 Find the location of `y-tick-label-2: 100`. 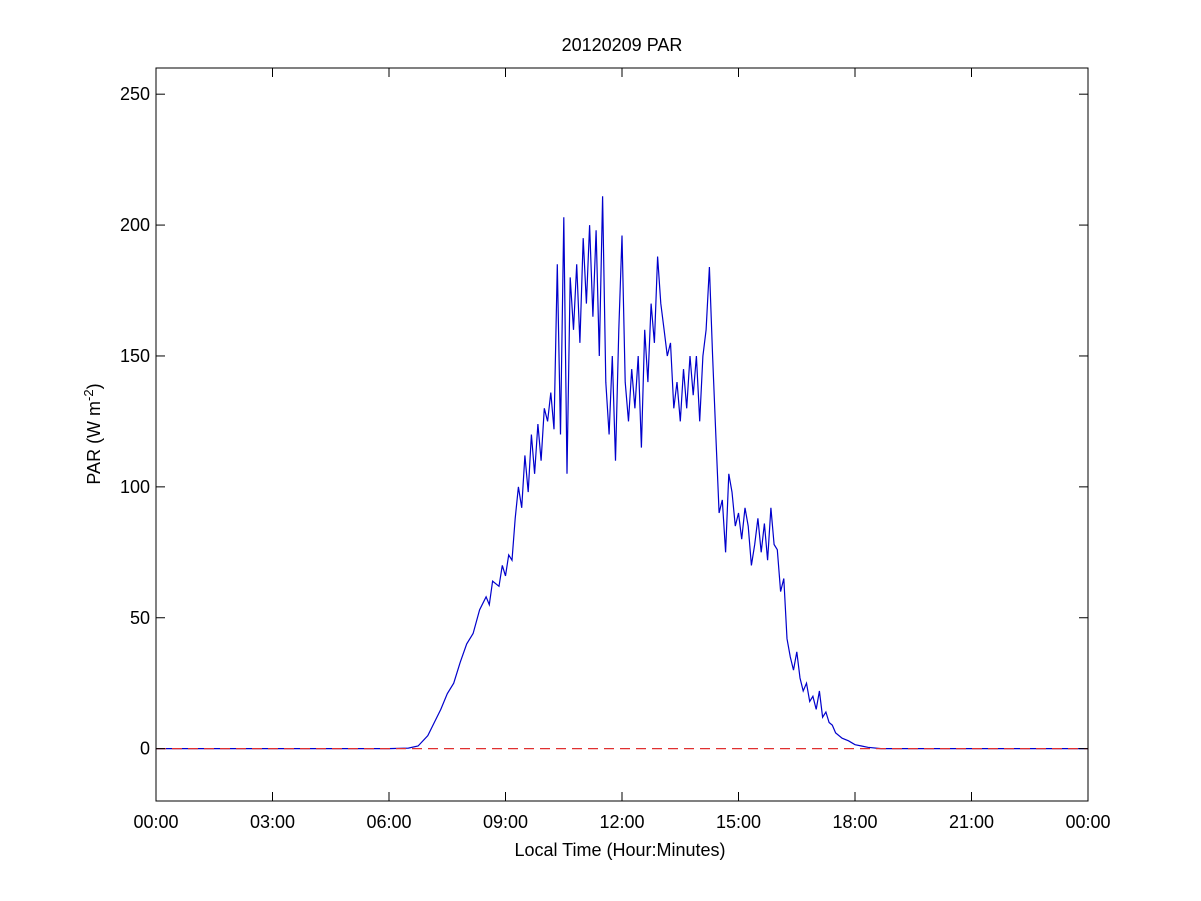

y-tick-label-2: 100 is located at coordinates (135, 487).